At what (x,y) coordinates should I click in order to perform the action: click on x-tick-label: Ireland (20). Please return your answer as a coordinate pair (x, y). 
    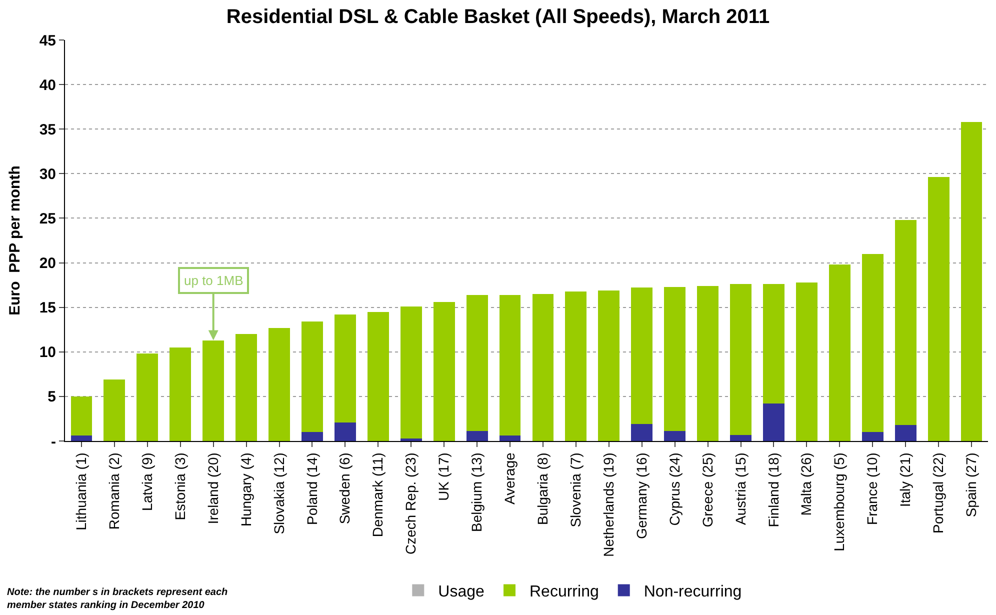
    Looking at the image, I should click on (212, 488).